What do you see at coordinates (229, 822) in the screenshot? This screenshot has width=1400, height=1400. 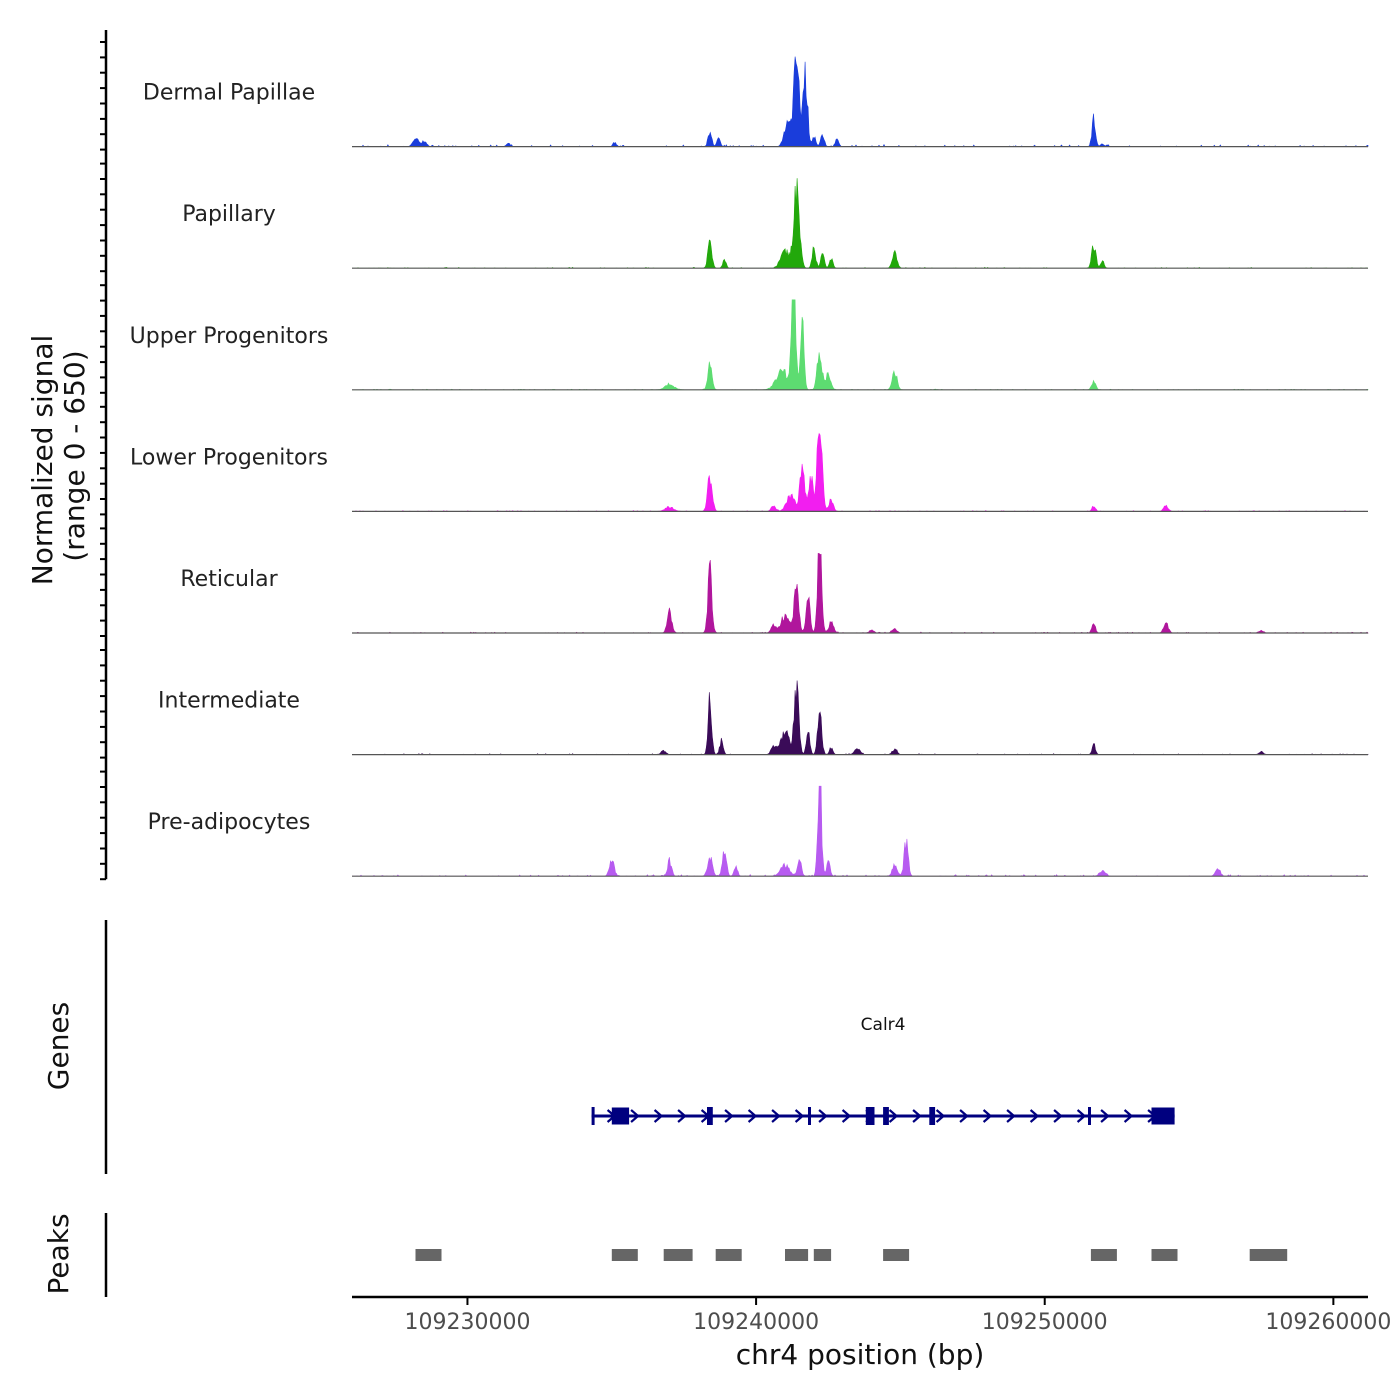 I see `track-label: Pre-adipocytes` at bounding box center [229, 822].